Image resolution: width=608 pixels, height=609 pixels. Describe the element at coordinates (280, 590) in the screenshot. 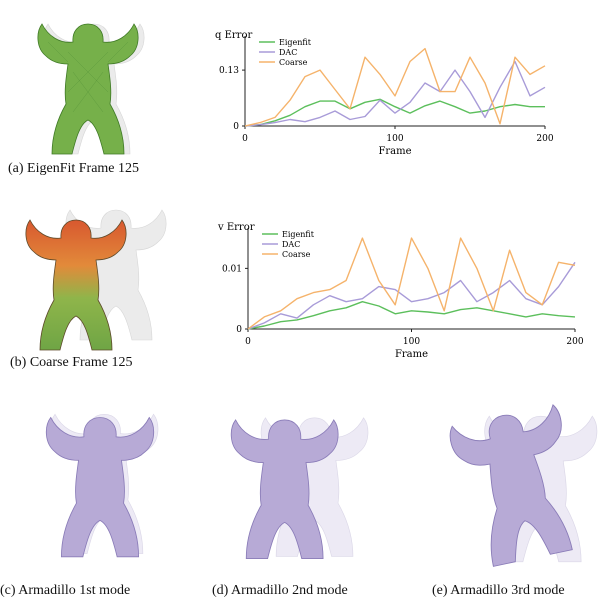

I see `caption-d: (d) Armadillo 2nd mode` at that location.